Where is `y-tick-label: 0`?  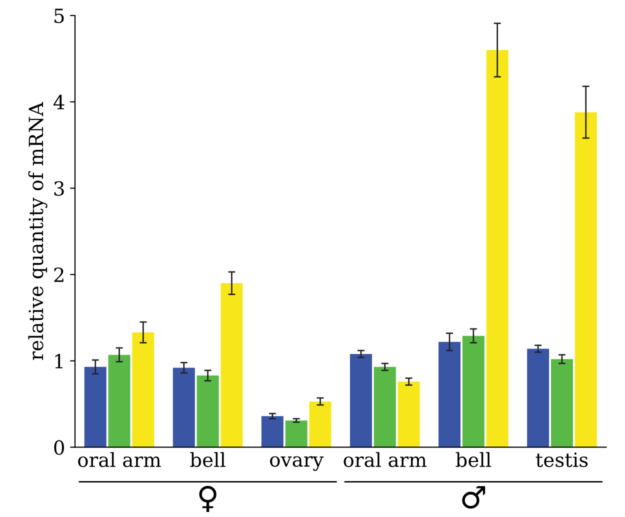
y-tick-label: 0 is located at coordinates (59, 447).